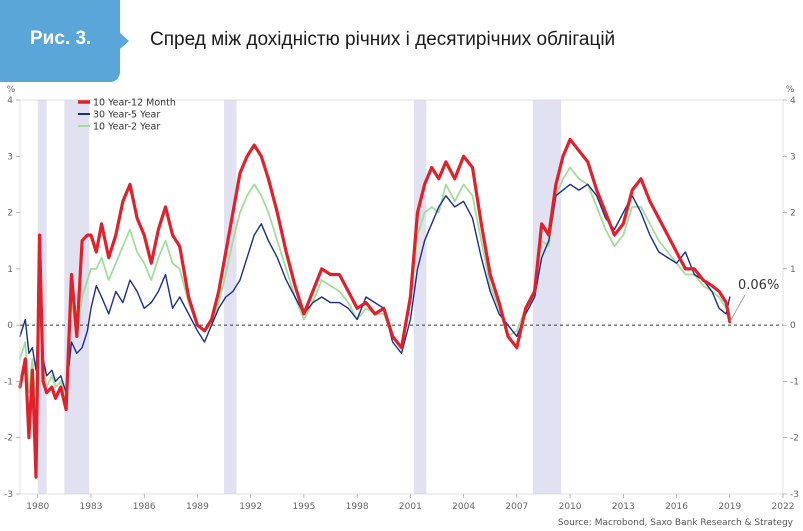 The image size is (803, 531). Describe the element at coordinates (794, 382) in the screenshot. I see `y-tick-label-right: -1` at that location.